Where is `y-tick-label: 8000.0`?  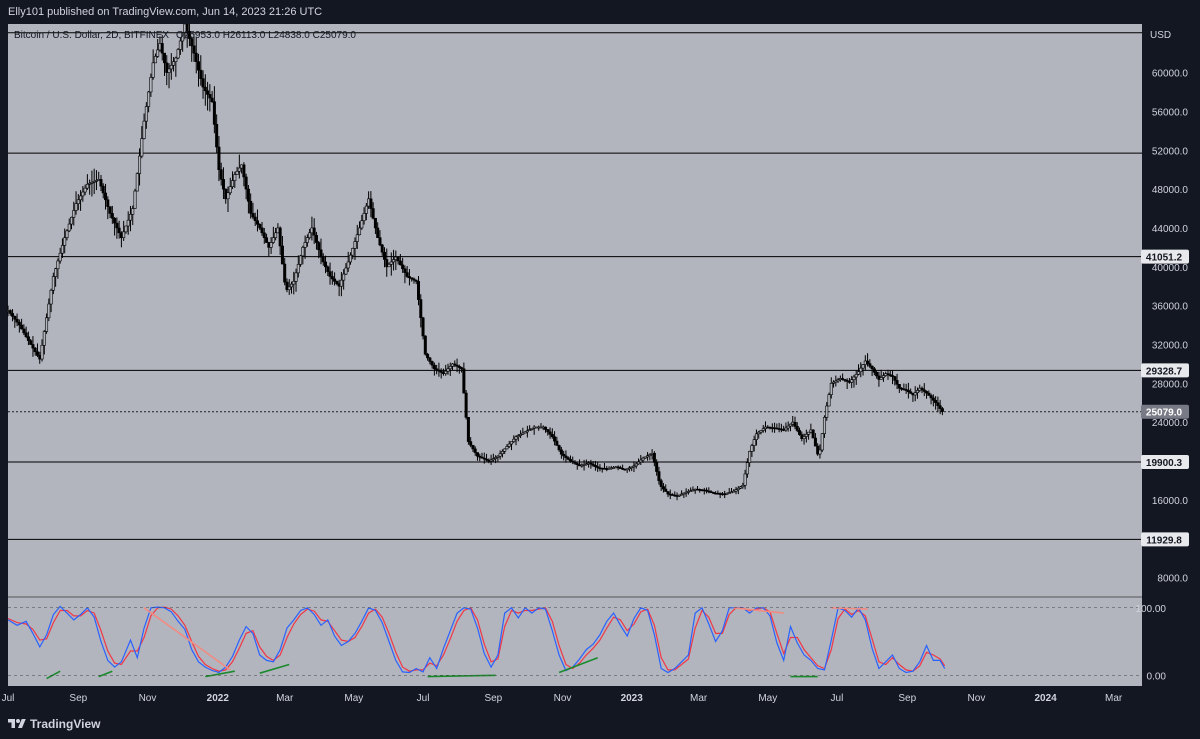
y-tick-label: 8000.0 is located at coordinates (1172, 579).